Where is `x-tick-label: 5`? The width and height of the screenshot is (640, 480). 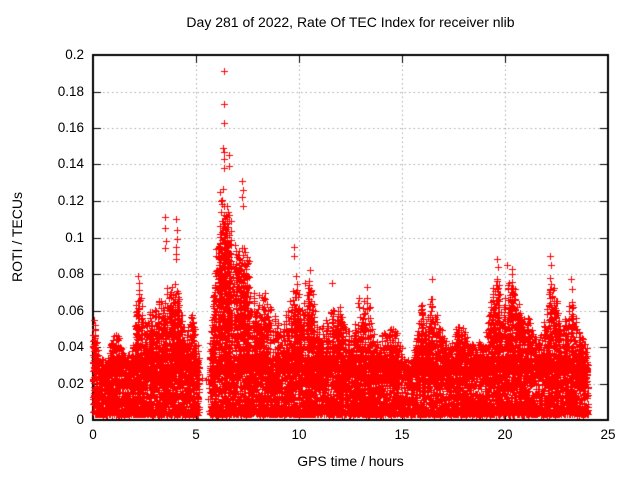 x-tick-label: 5 is located at coordinates (196, 434).